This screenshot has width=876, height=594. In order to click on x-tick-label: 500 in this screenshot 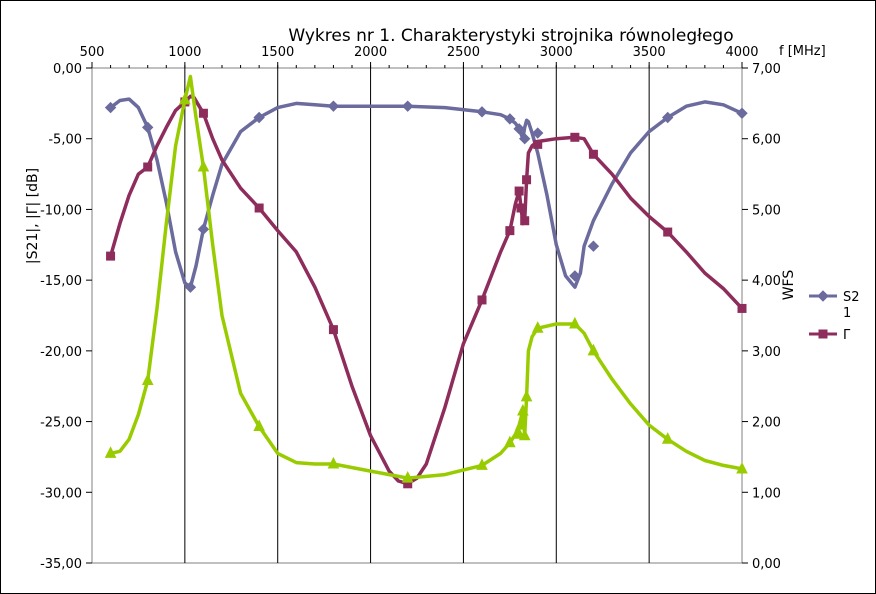, I will do `click(92, 52)`.